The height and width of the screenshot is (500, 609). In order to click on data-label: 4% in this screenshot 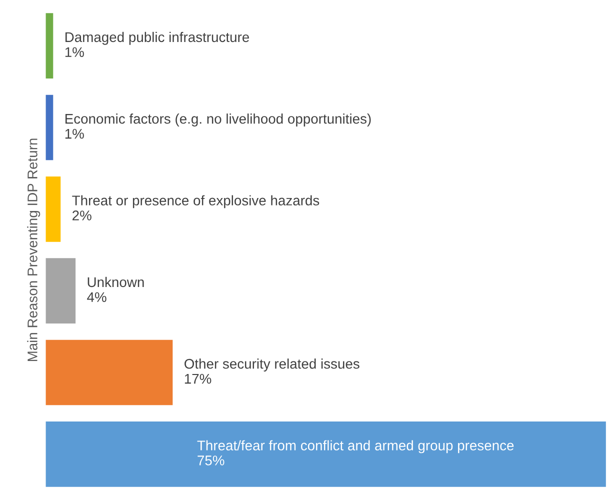, I will do `click(96, 297)`.